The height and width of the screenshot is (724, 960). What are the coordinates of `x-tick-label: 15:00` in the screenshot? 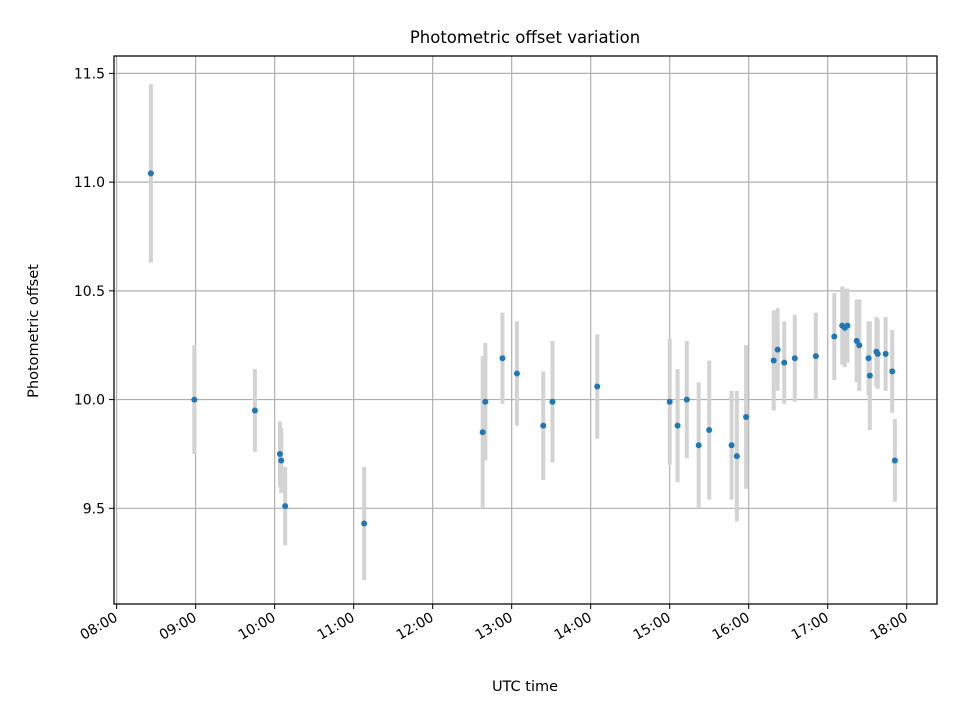 It's located at (652, 627).